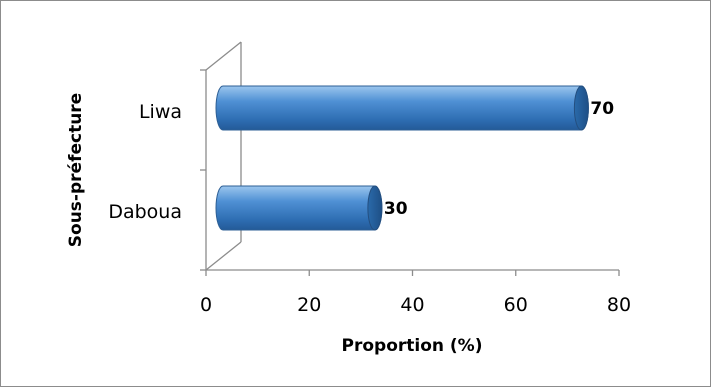 This screenshot has width=711, height=387. I want to click on y-tick-label: Liwa, so click(160, 112).